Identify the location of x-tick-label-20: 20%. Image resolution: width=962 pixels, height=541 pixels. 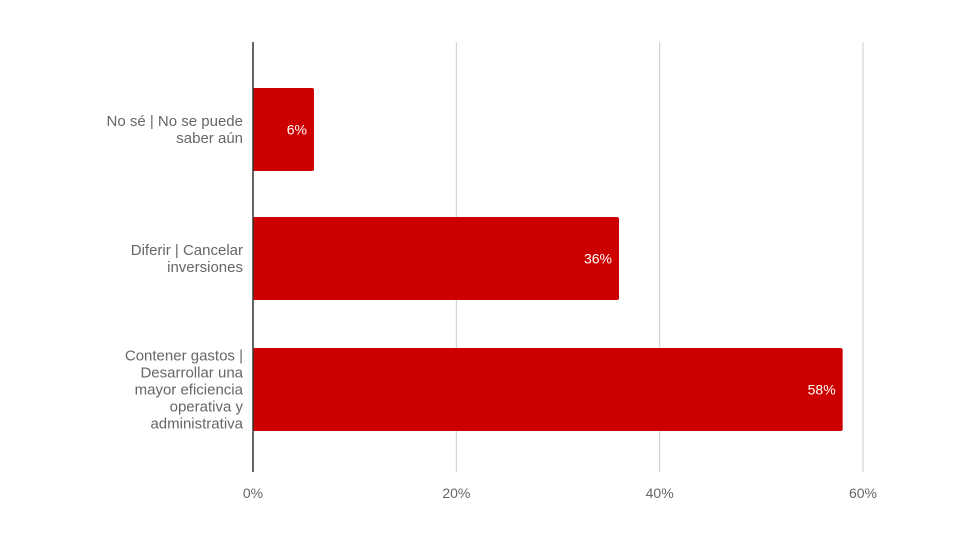
(456, 493).